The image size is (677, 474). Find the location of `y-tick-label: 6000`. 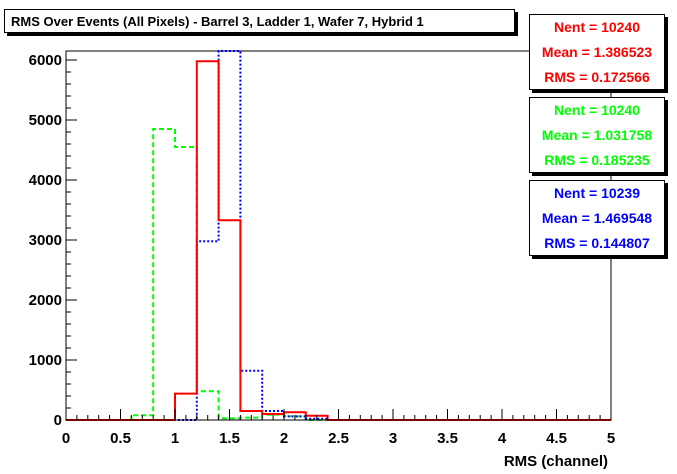

y-tick-label: 6000 is located at coordinates (45, 60).